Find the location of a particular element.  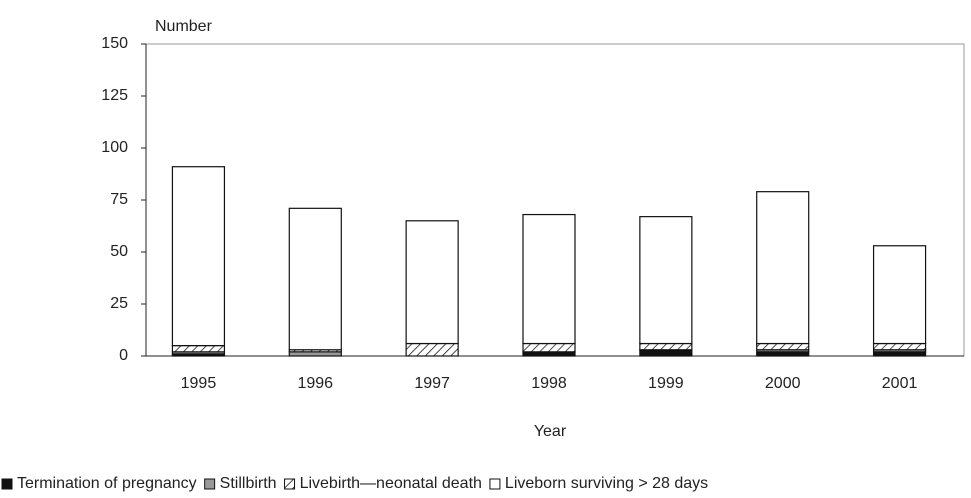

x-tick-label: 1998 is located at coordinates (549, 383).